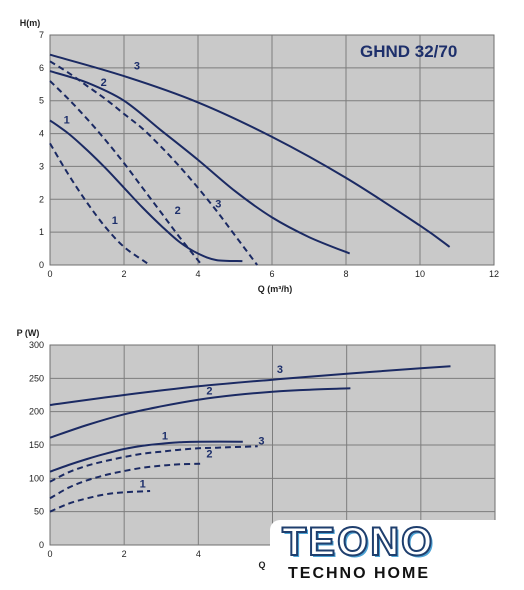 The image size is (524, 590). Describe the element at coordinates (420, 274) in the screenshot. I see `x-tick-label: 10` at that location.